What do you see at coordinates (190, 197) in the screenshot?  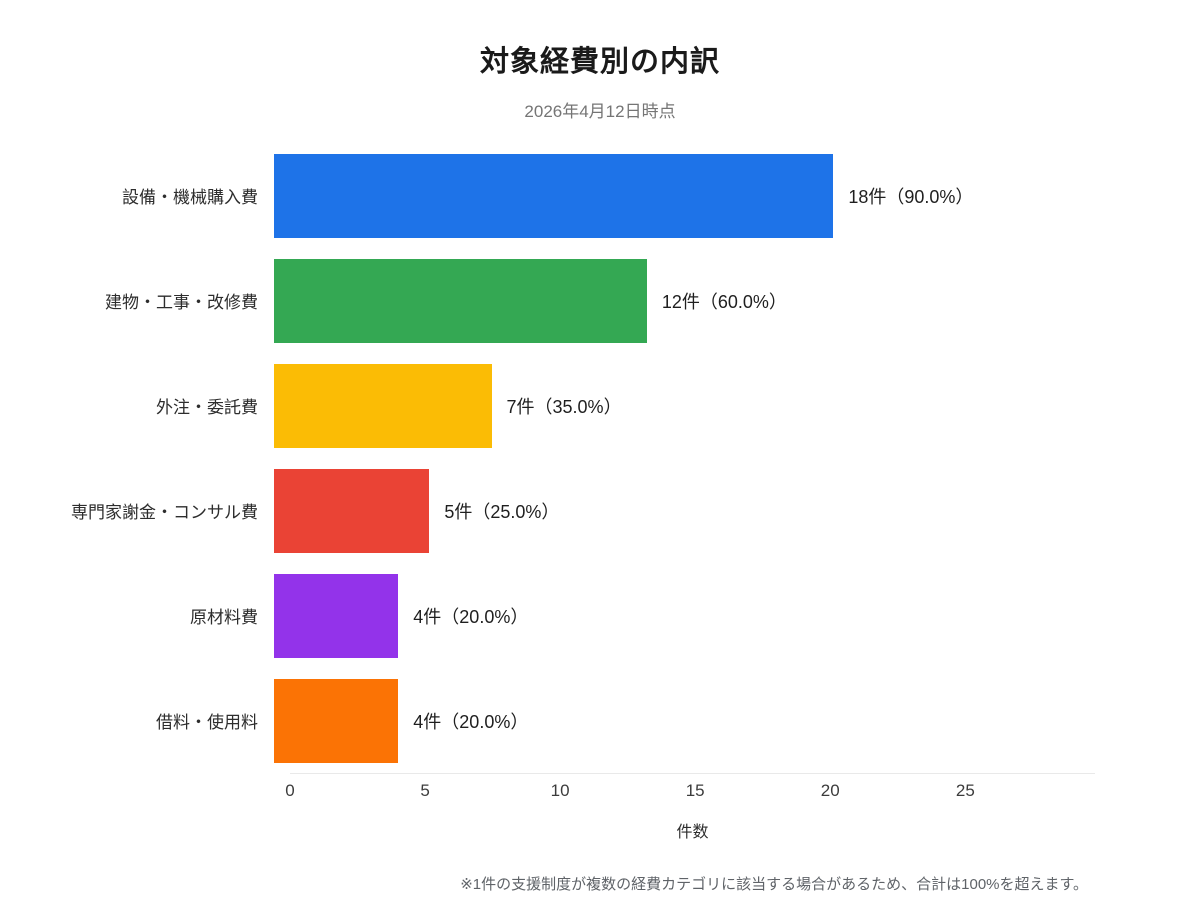 I see `category-label: 設備・機械購入費` at bounding box center [190, 197].